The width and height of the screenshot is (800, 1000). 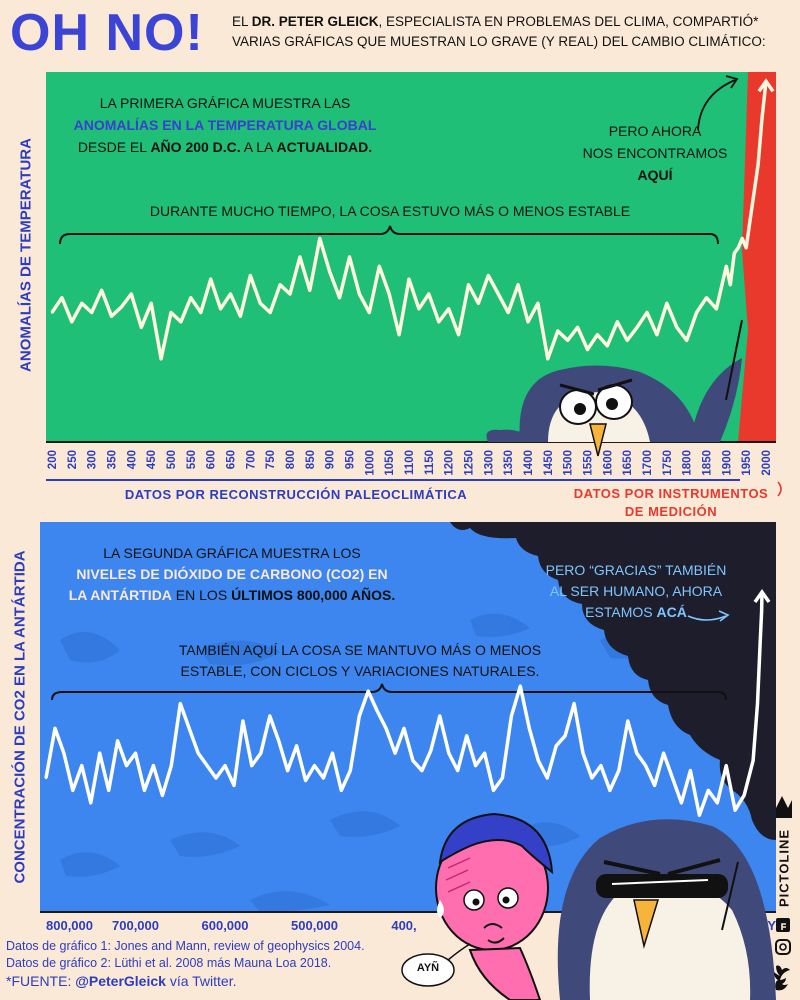 What do you see at coordinates (410, 462) in the screenshot?
I see `chart1-x-tick-label: 1100` at bounding box center [410, 462].